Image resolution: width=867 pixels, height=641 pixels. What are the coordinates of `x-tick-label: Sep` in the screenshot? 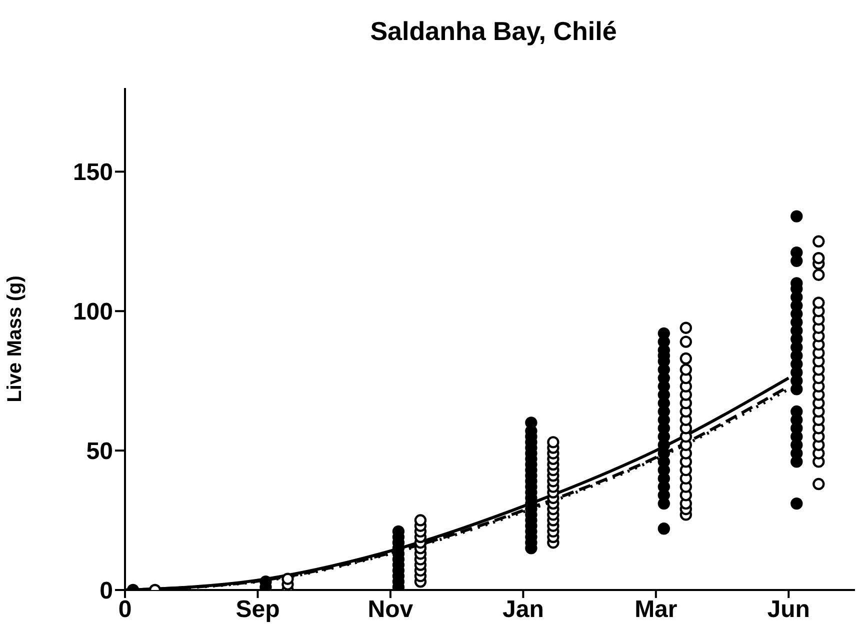 It's located at (258, 610).